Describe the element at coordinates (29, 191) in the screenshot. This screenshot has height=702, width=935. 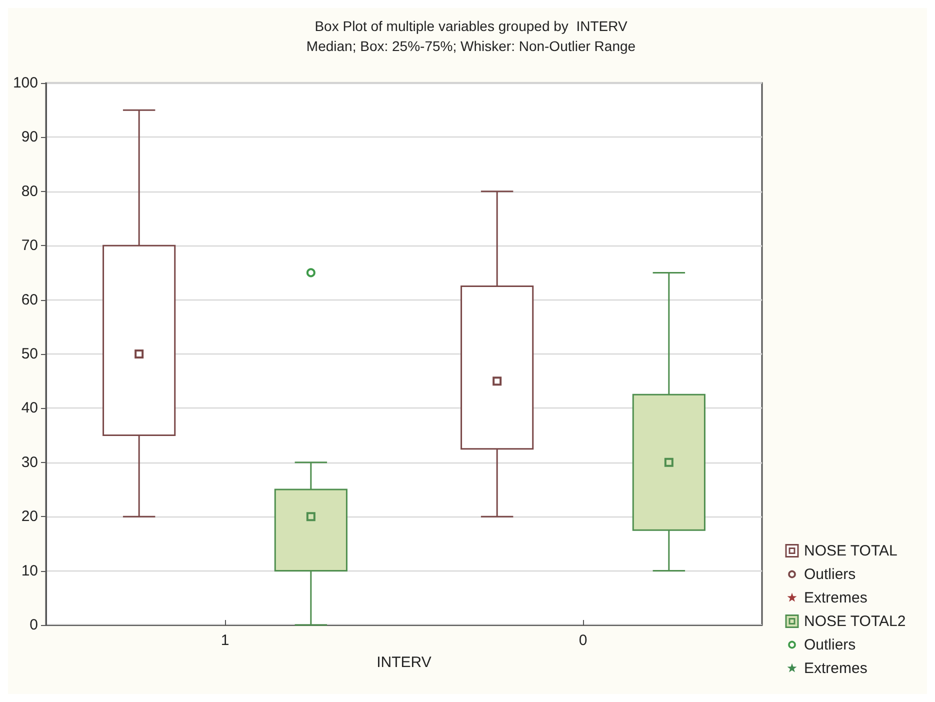
I see `y-tick-label: 80` at that location.